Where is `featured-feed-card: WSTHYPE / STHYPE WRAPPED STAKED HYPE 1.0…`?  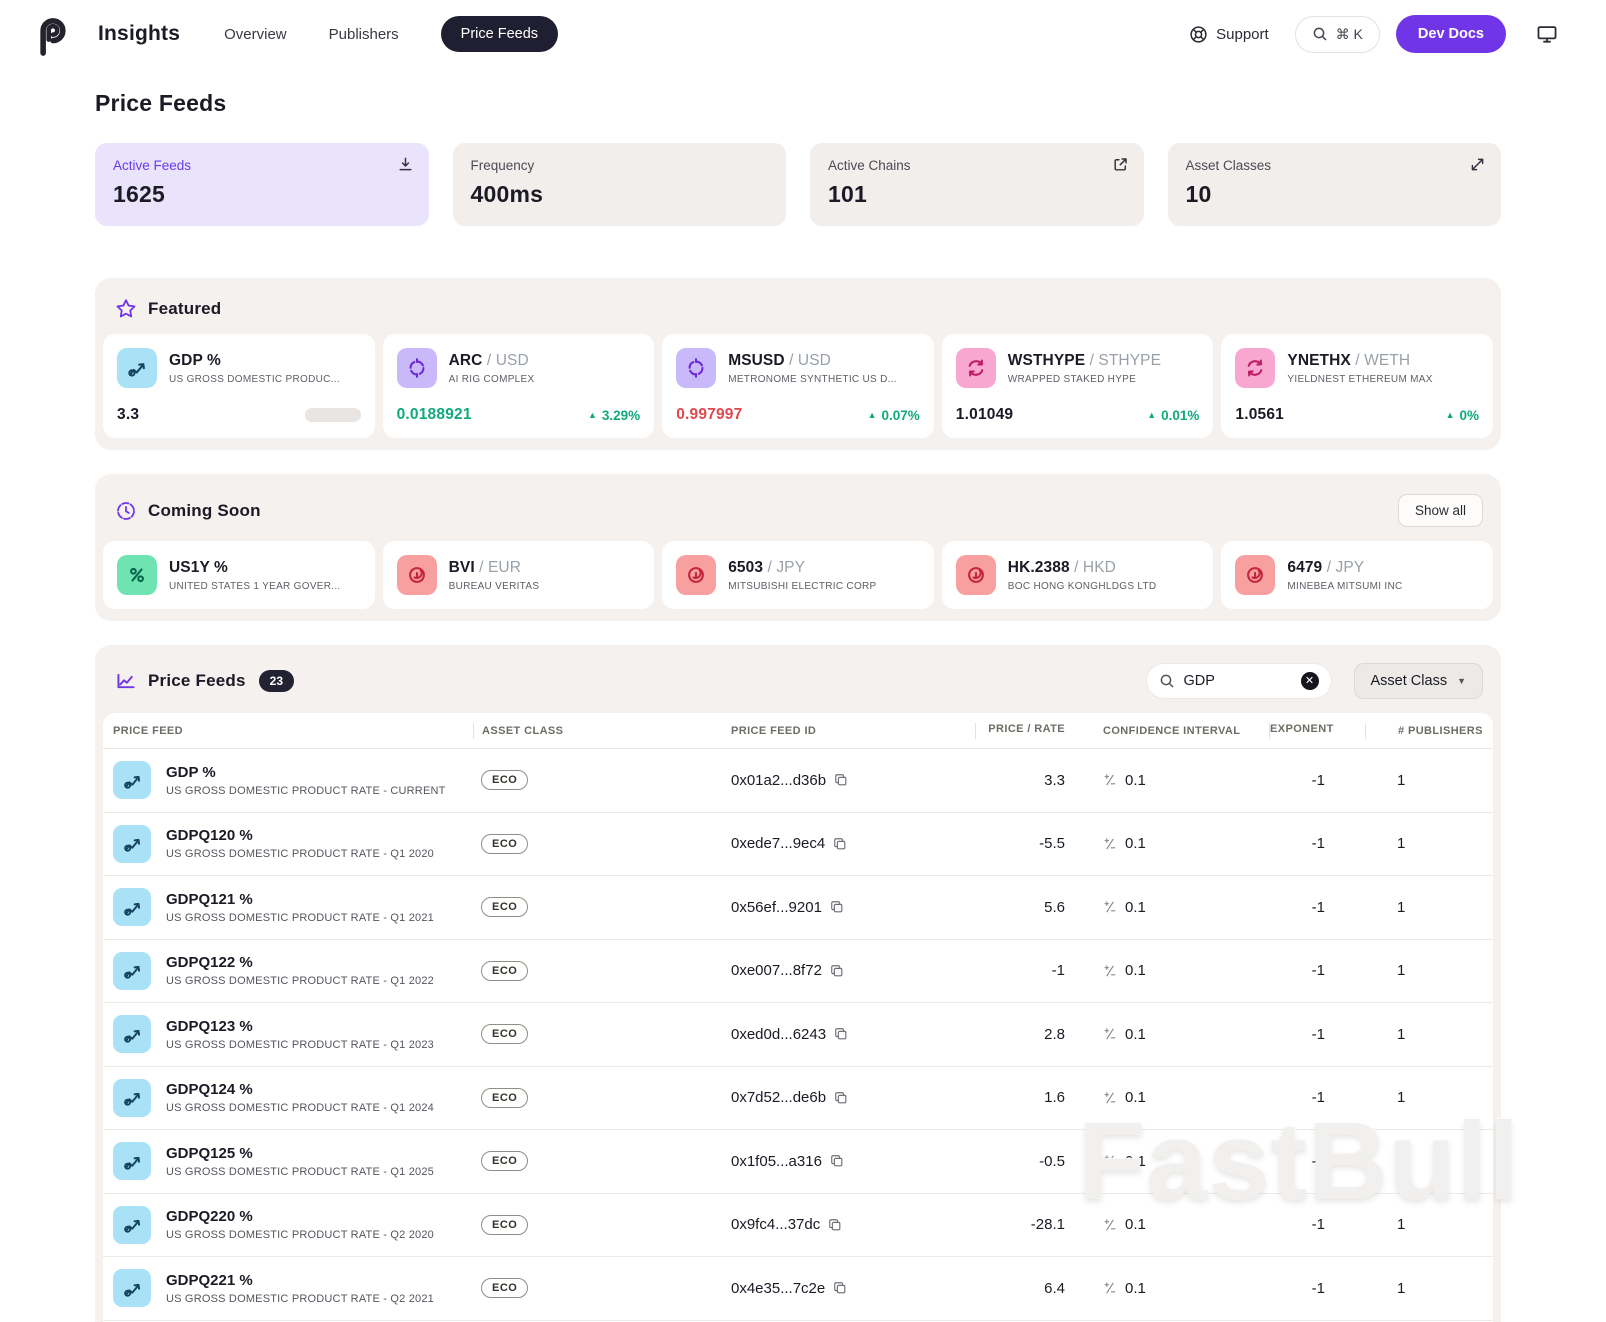 featured-feed-card: WSTHYPE / STHYPE WRAPPED STAKED HYPE 1.0… is located at coordinates (1077, 386).